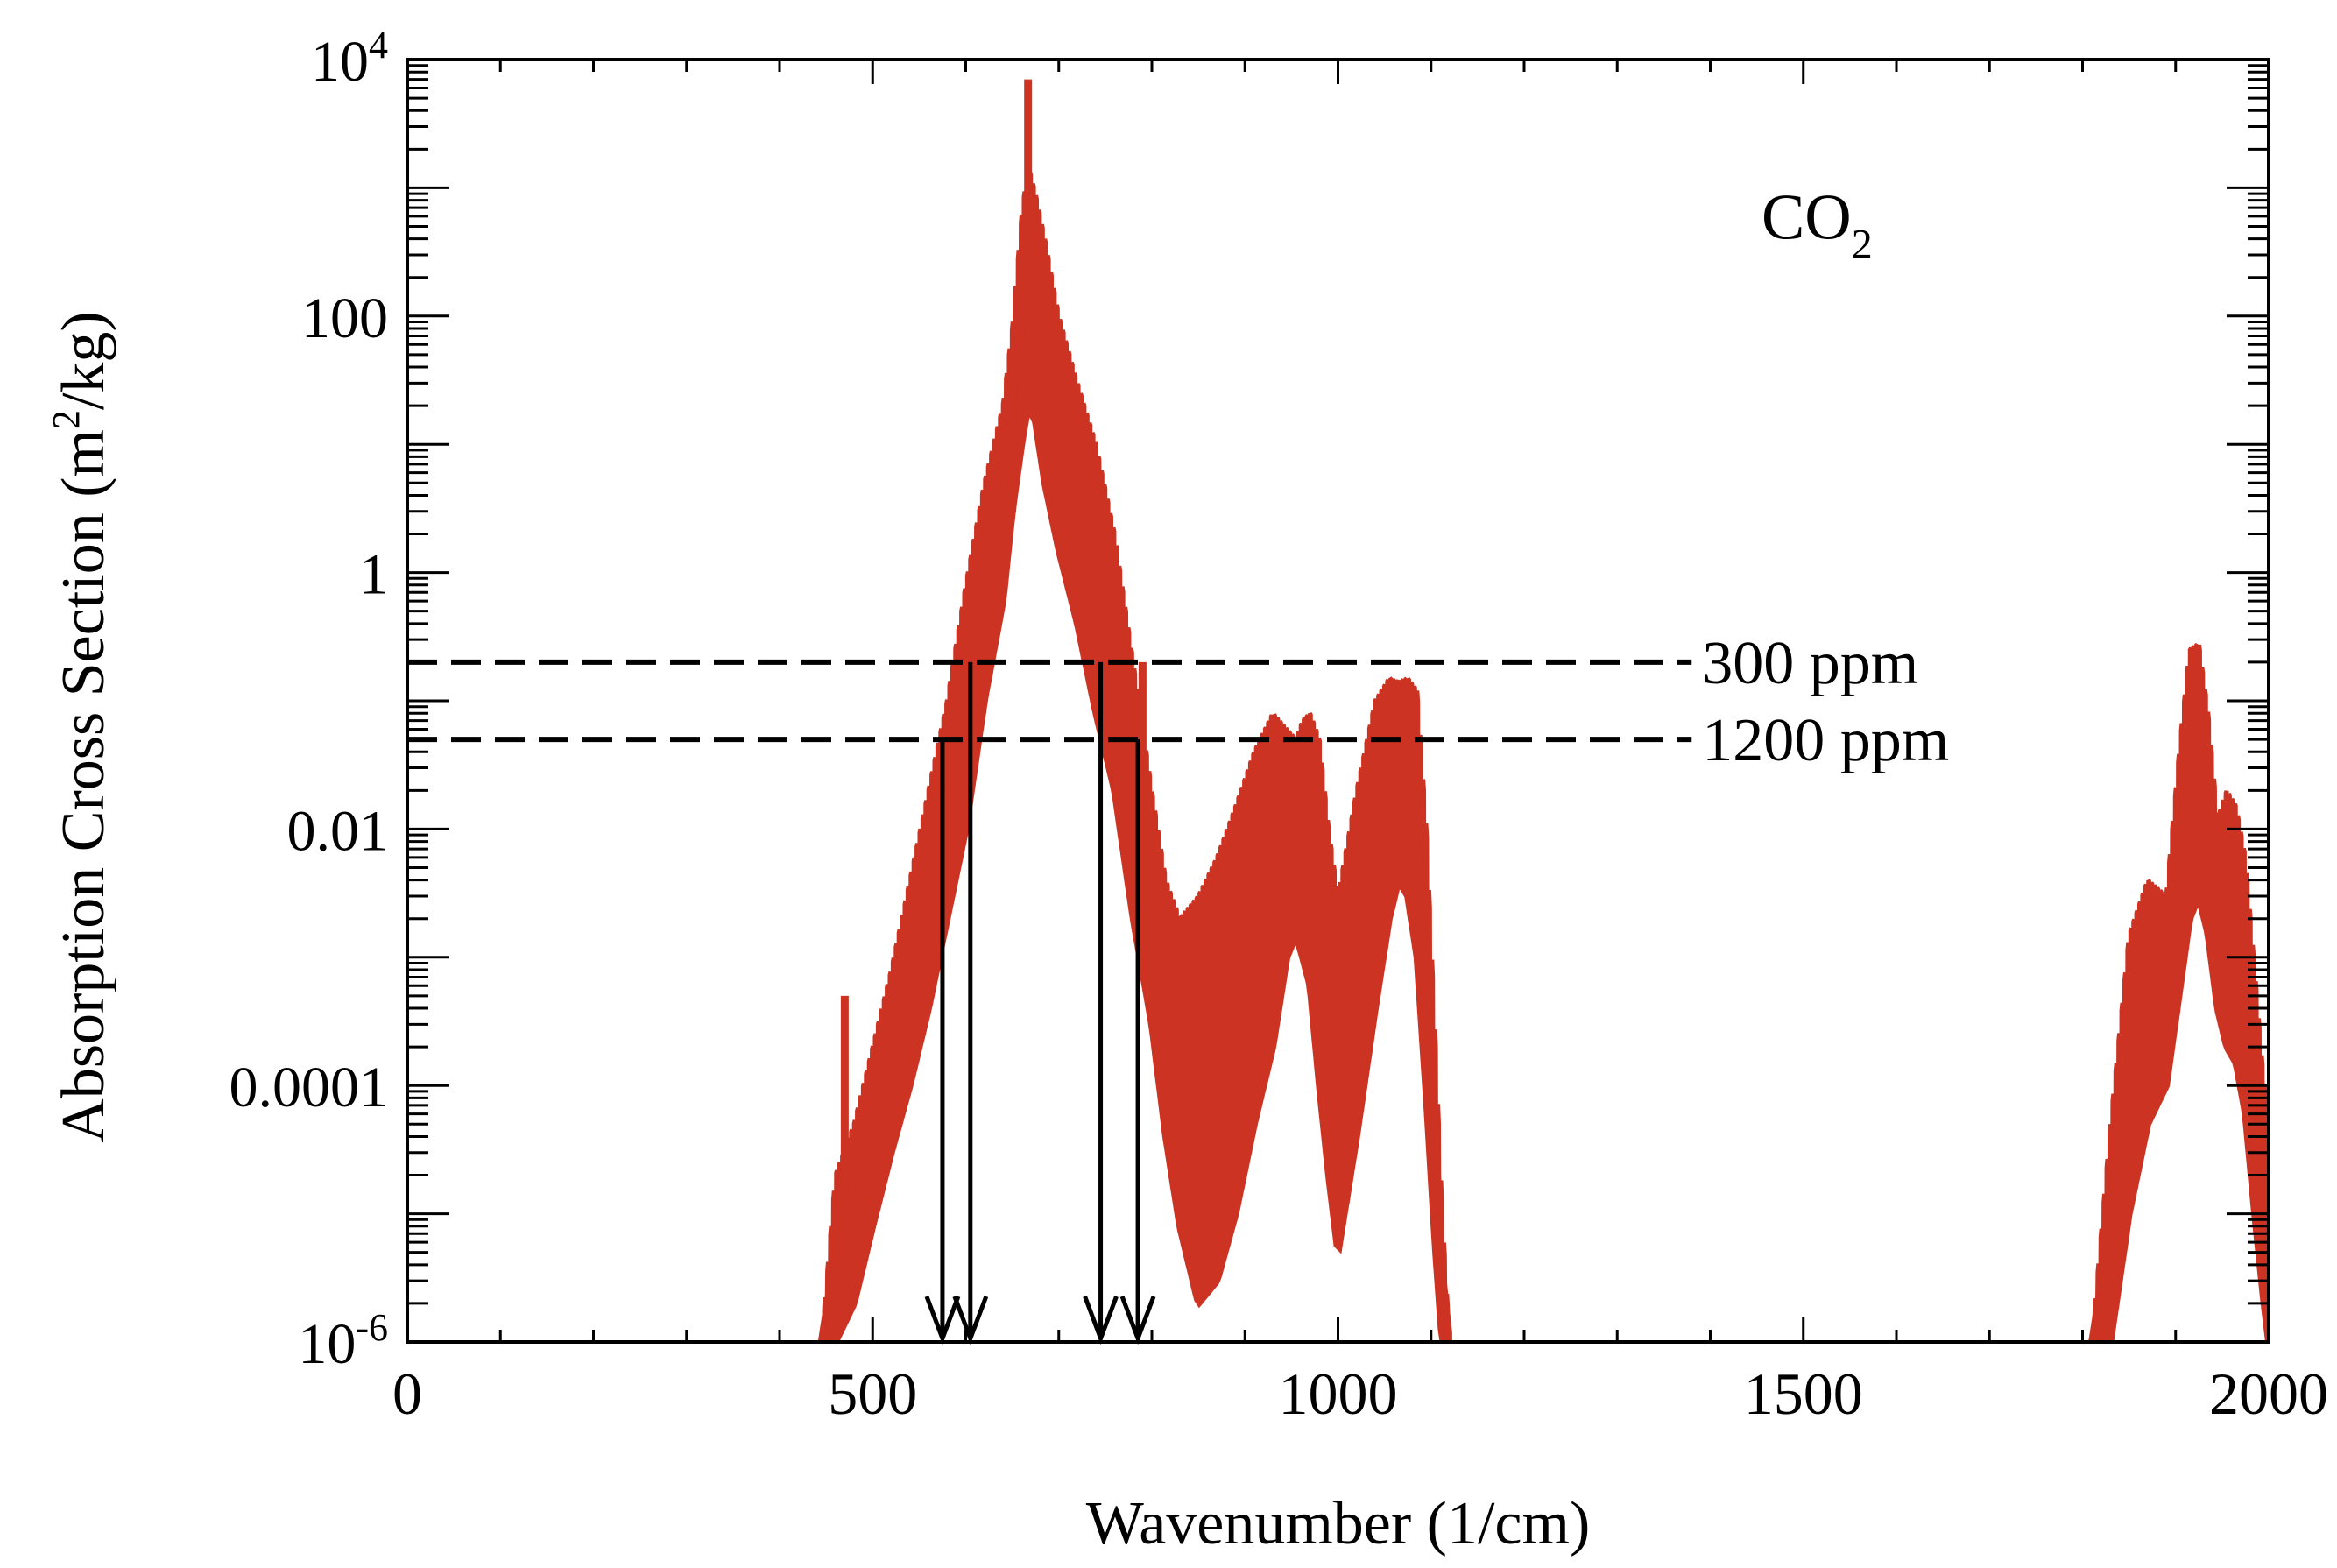  I want to click on y-tick-label: 0.0001, so click(309, 1087).